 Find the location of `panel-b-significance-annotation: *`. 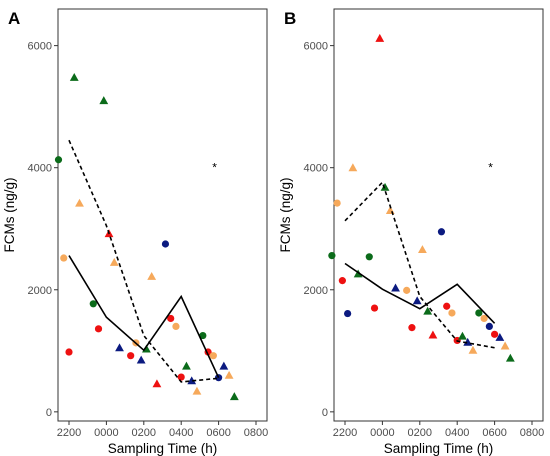

panel-b-significance-annotation: * is located at coordinates (490, 168).